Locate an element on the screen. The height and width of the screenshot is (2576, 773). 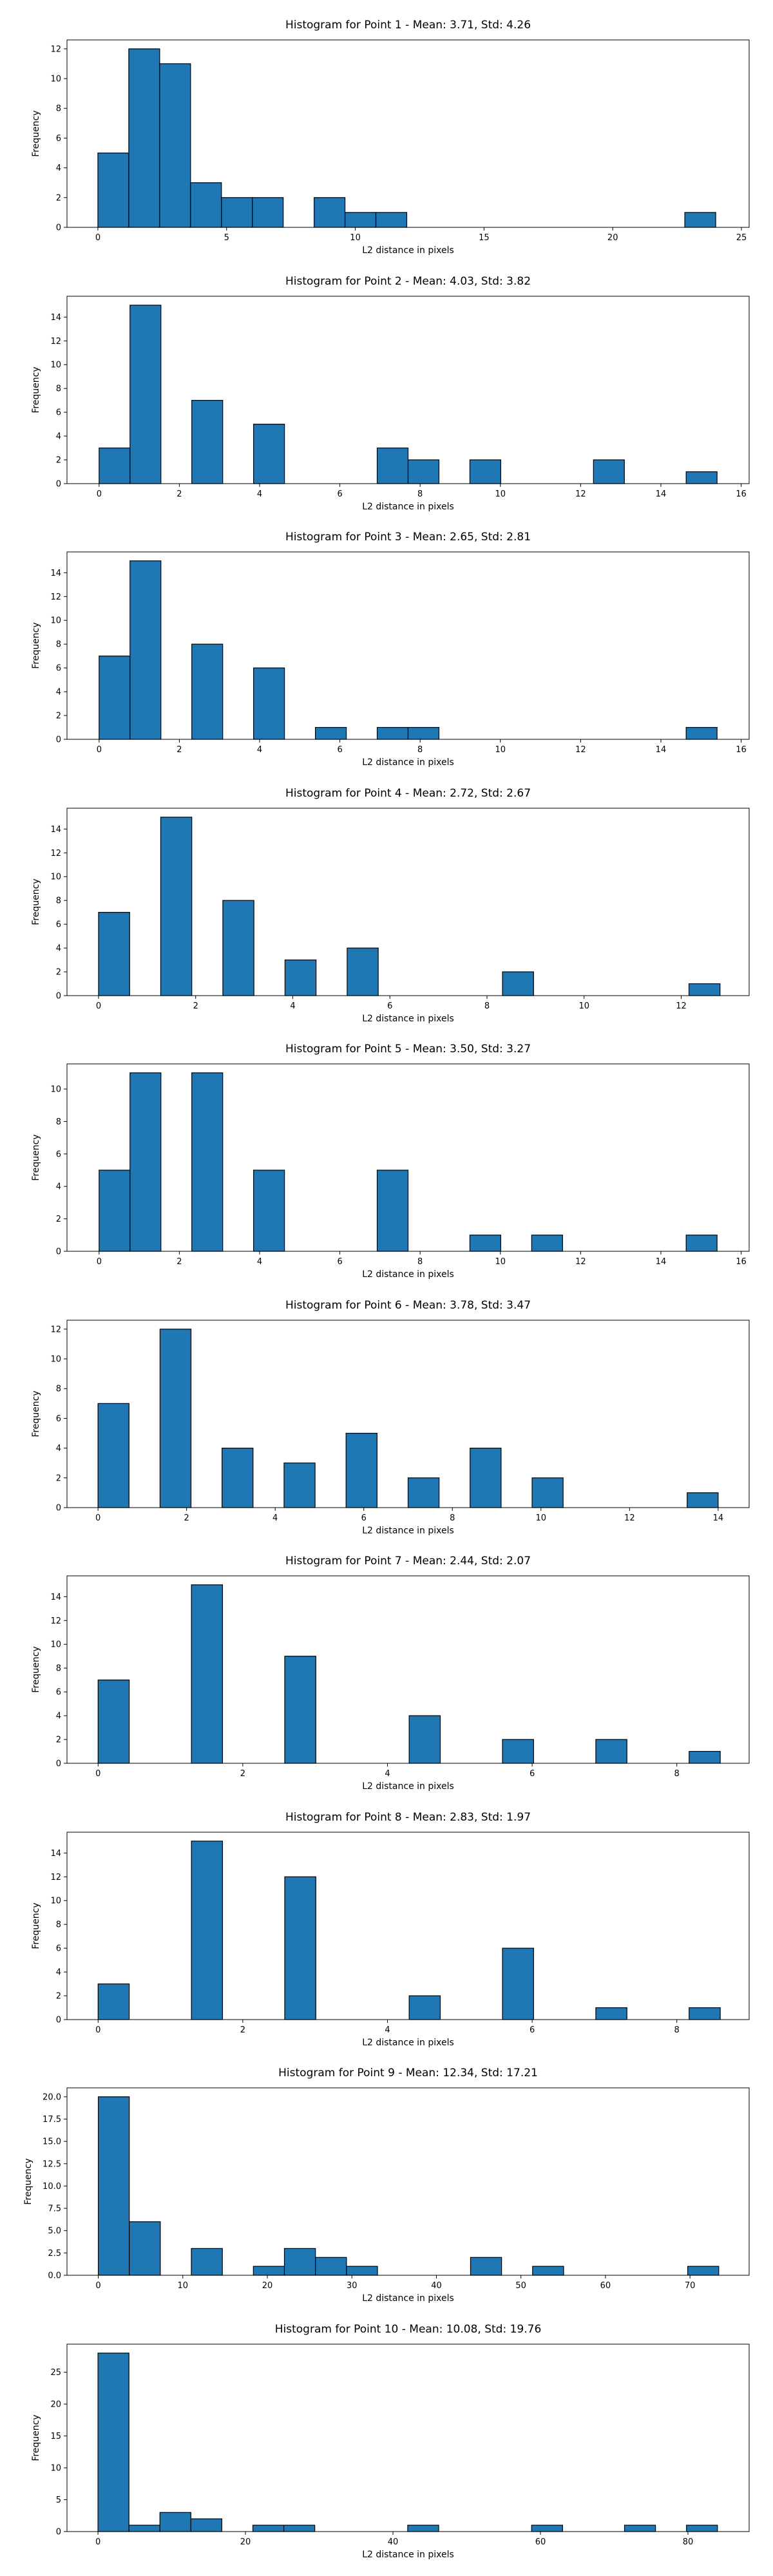
x-tick-label: 20 is located at coordinates (612, 238).